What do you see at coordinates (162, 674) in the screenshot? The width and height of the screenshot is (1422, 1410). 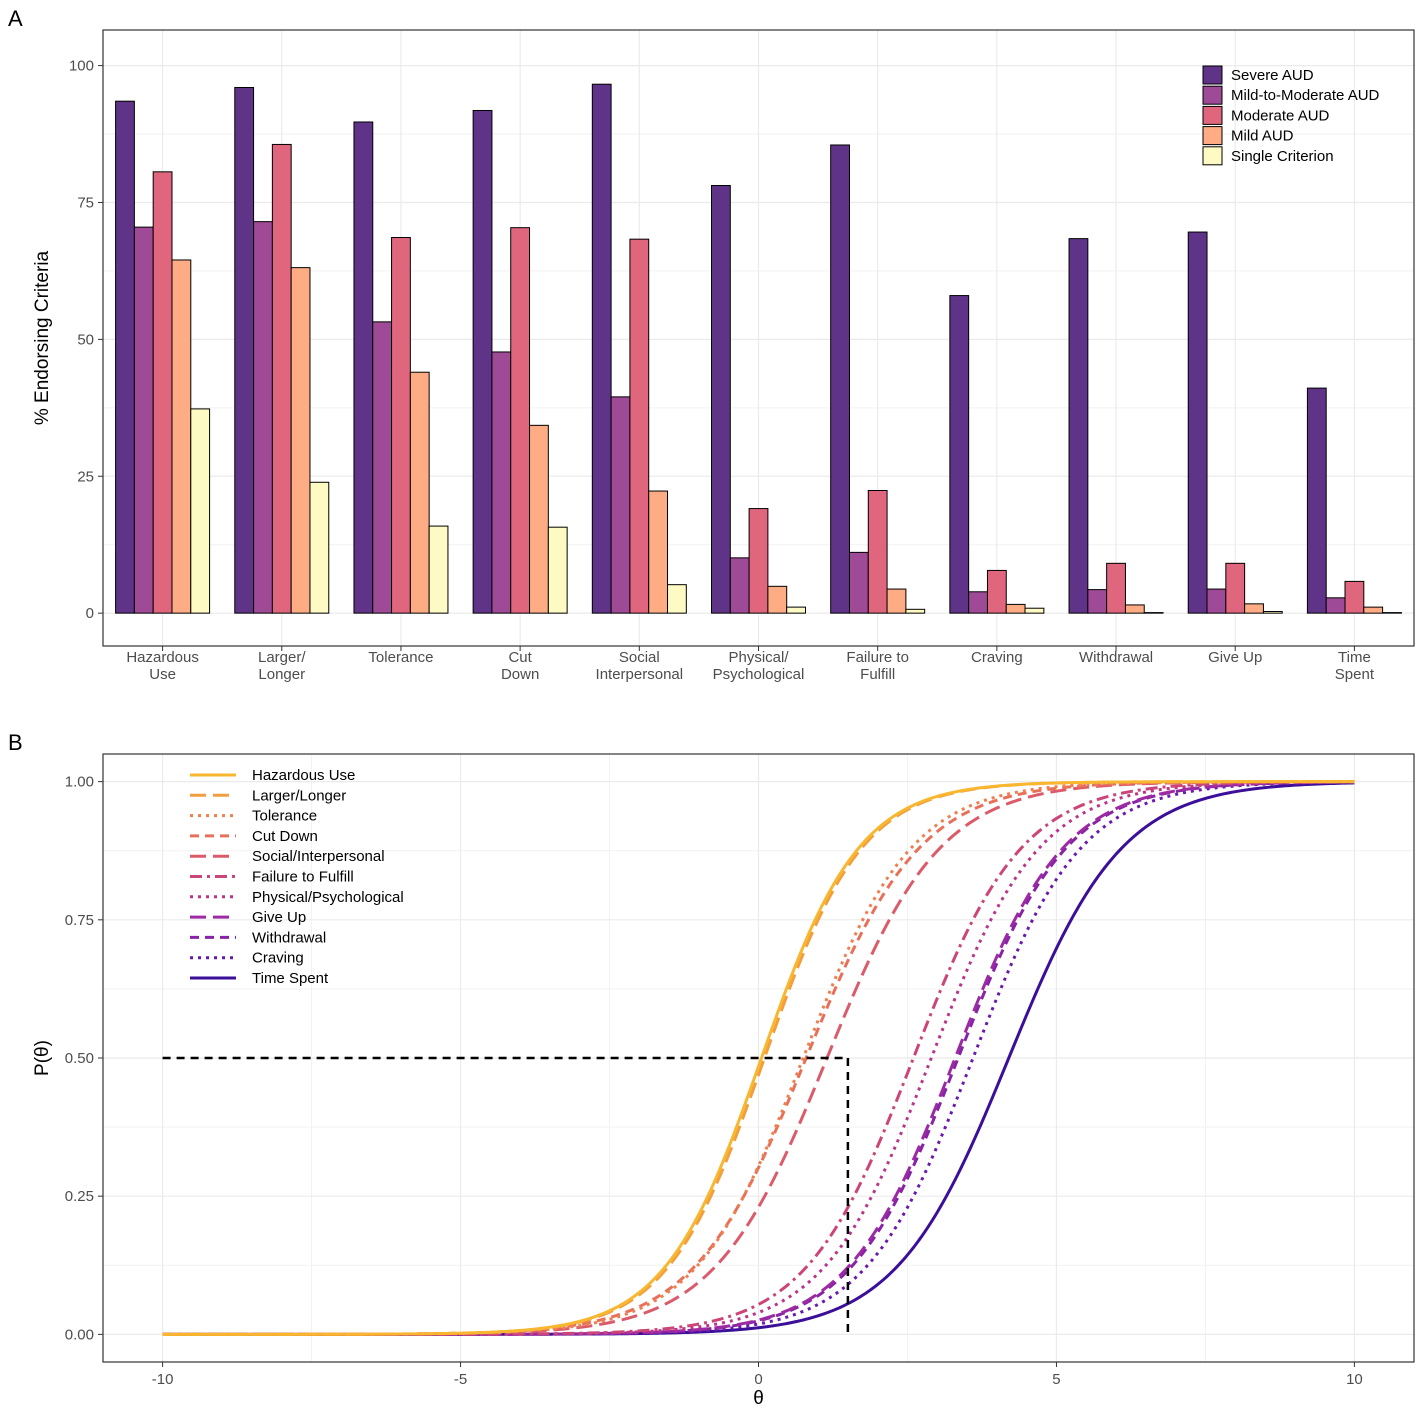 I see `x-tick-label: Use` at bounding box center [162, 674].